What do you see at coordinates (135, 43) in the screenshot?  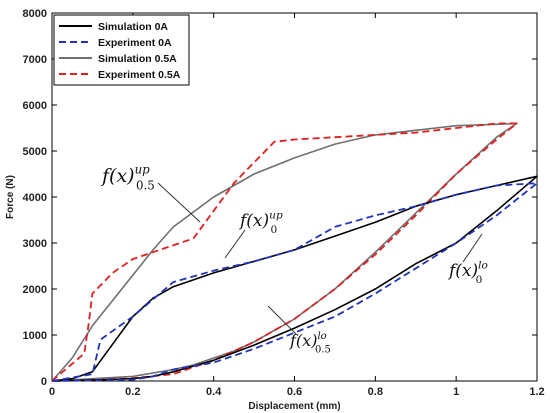 I see `legend-entry-label: Experiment 0A` at bounding box center [135, 43].